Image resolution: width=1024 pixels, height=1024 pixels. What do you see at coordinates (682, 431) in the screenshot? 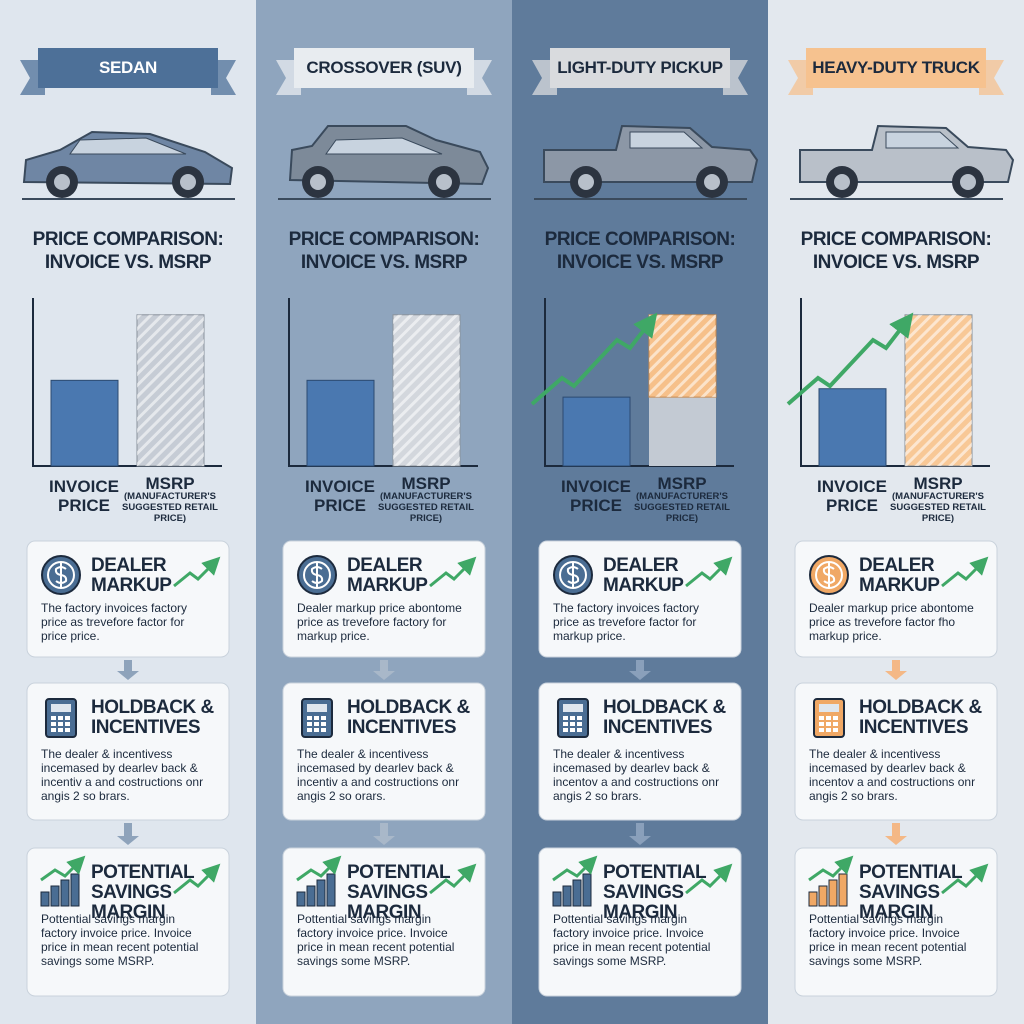
I see `bar-base` at bounding box center [682, 431].